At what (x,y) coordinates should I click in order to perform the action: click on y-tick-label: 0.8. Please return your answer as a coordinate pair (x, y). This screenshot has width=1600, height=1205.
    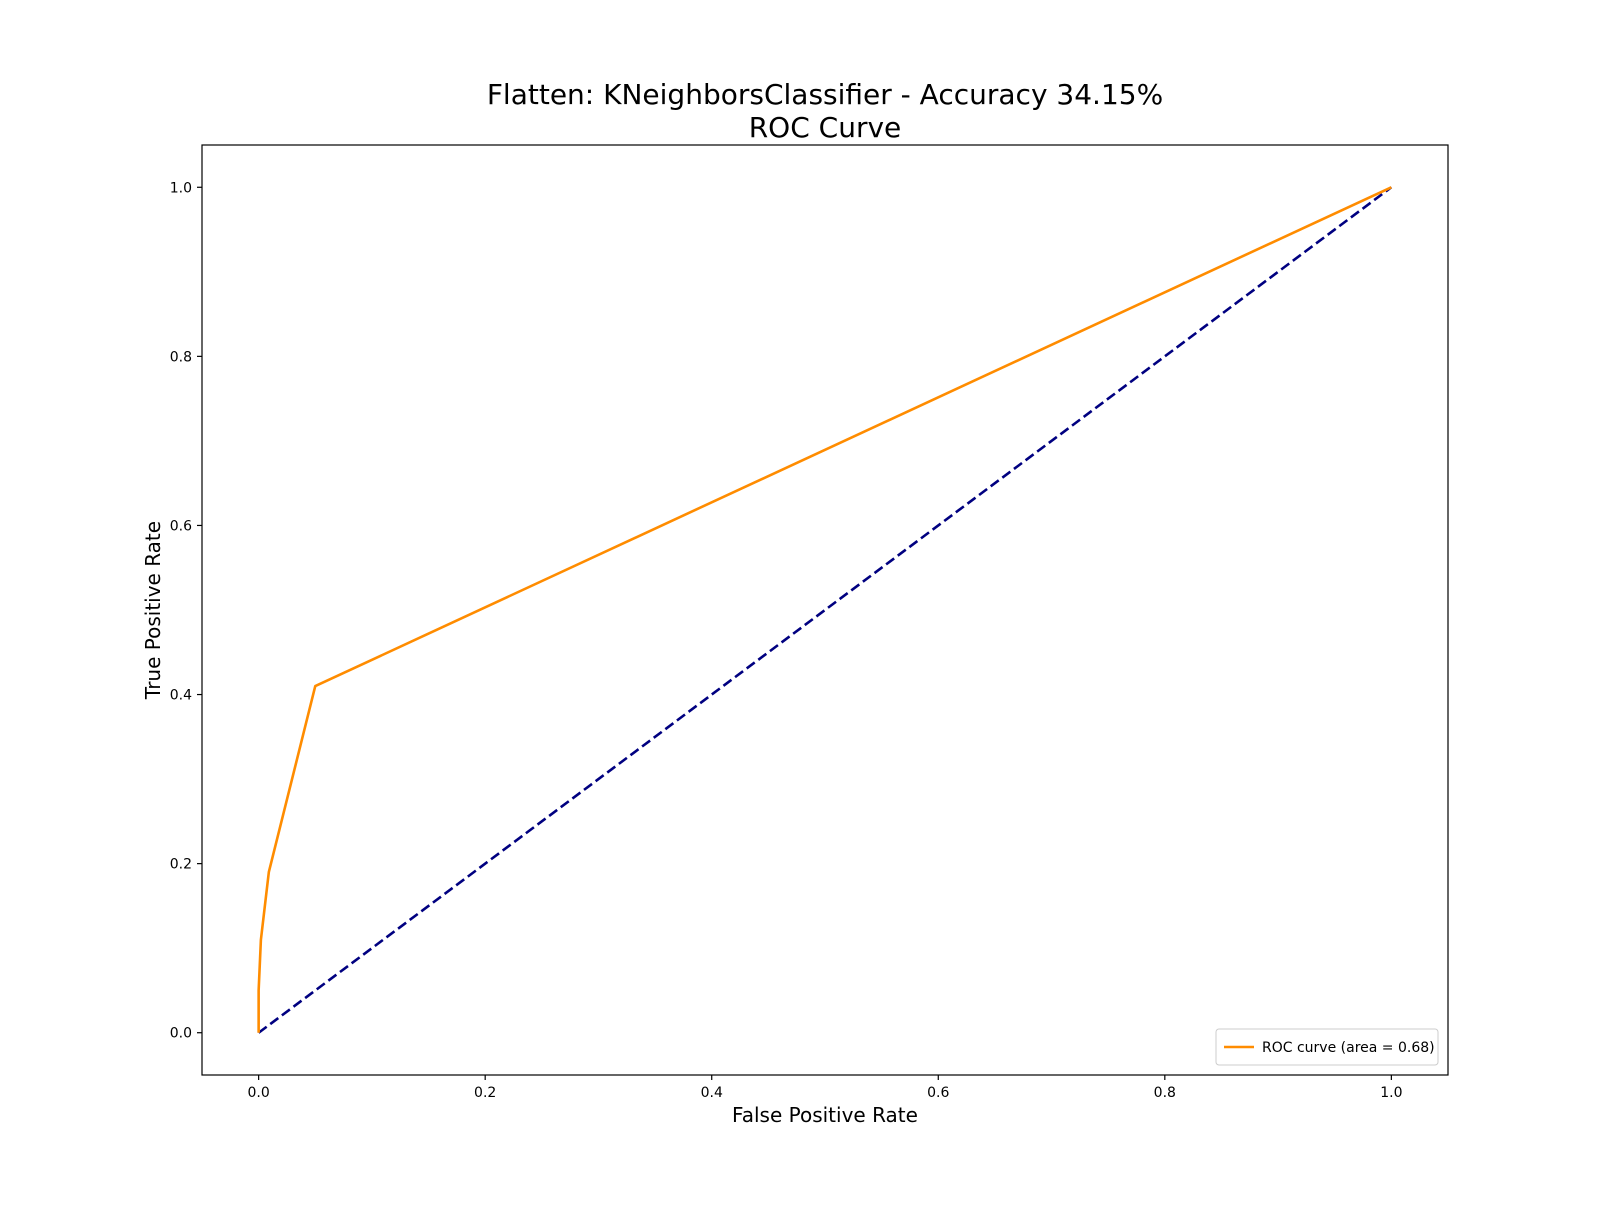
    Looking at the image, I should click on (181, 357).